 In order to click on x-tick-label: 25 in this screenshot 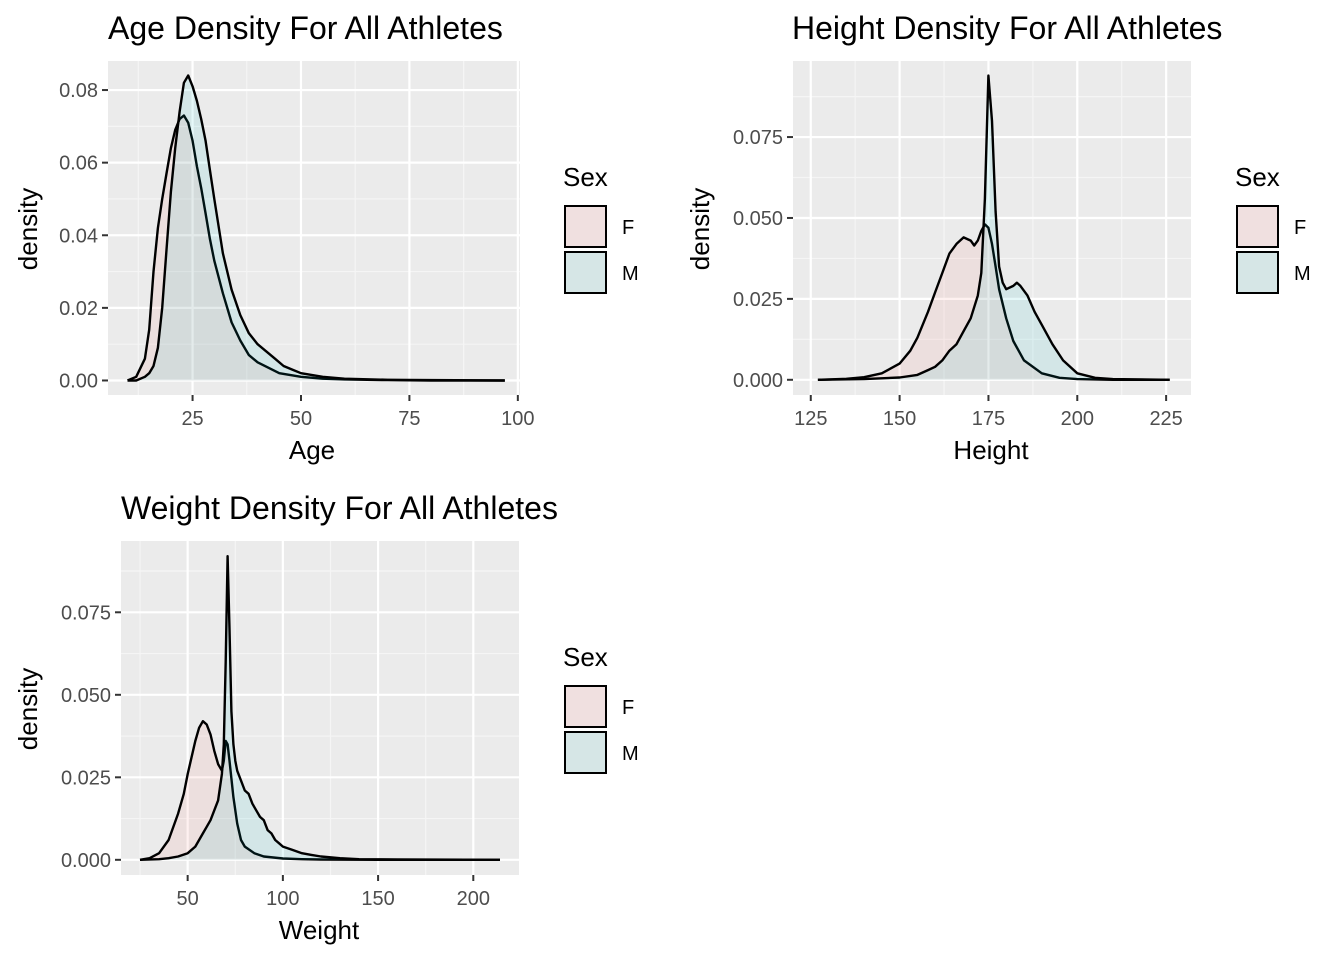, I will do `click(192, 419)`.